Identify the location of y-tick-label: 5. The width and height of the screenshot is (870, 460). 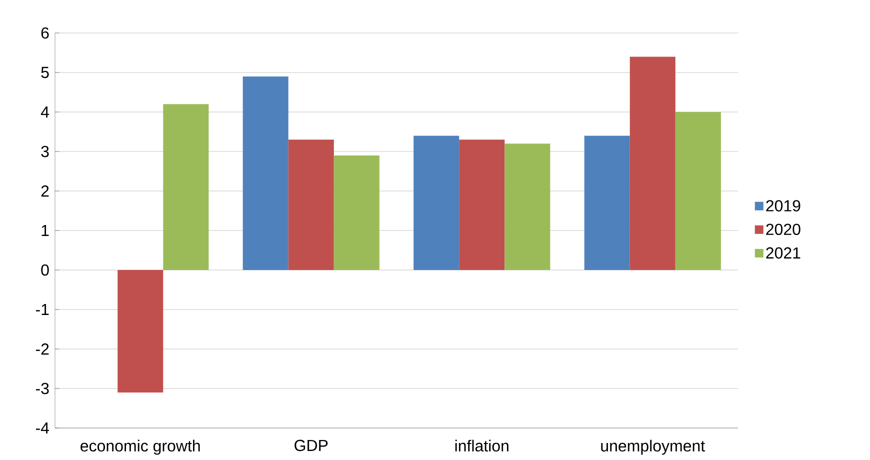
(45, 72).